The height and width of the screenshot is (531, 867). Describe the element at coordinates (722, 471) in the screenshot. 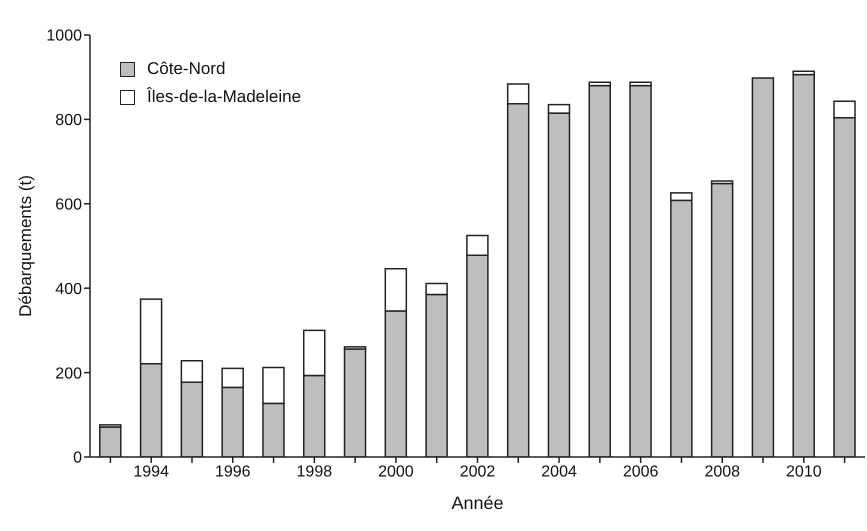

I see `x-tick-label: 2008` at that location.